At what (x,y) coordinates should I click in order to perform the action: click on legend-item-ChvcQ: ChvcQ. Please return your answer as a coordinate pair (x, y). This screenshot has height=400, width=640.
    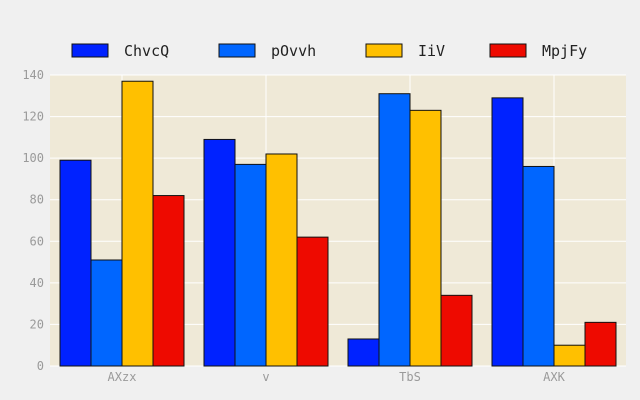
    Looking at the image, I should click on (120, 51).